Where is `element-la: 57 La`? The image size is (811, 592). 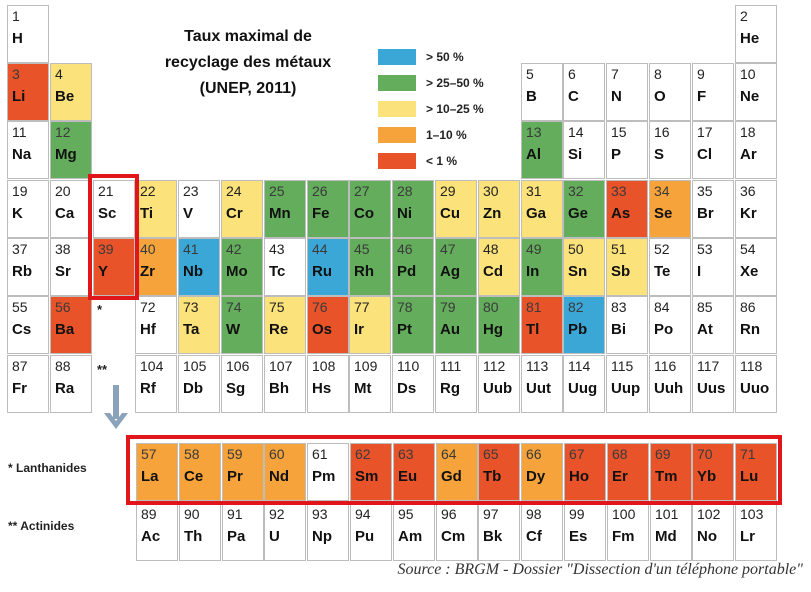 element-la: 57 La is located at coordinates (157, 472).